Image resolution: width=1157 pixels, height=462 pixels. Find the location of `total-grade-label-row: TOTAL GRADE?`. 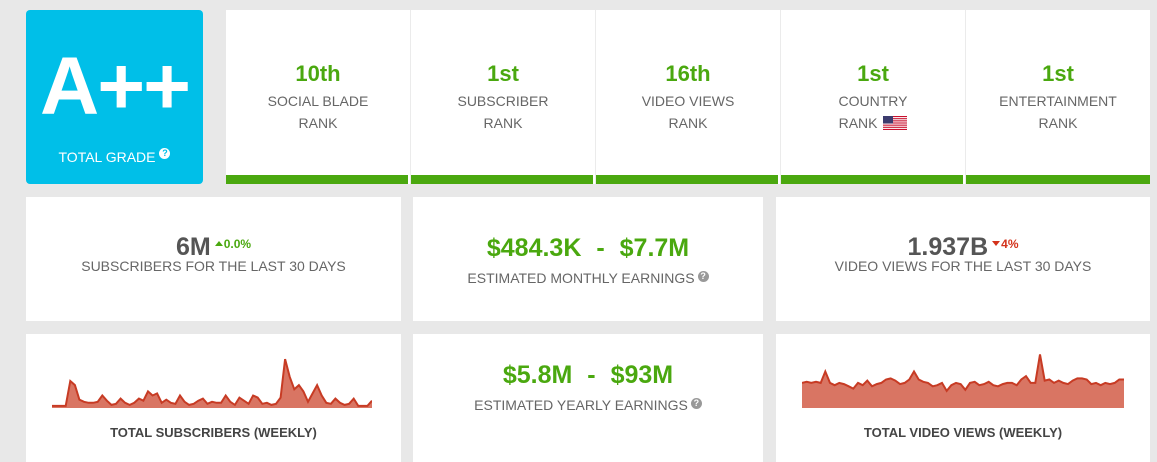

total-grade-label-row: TOTAL GRADE? is located at coordinates (114, 157).